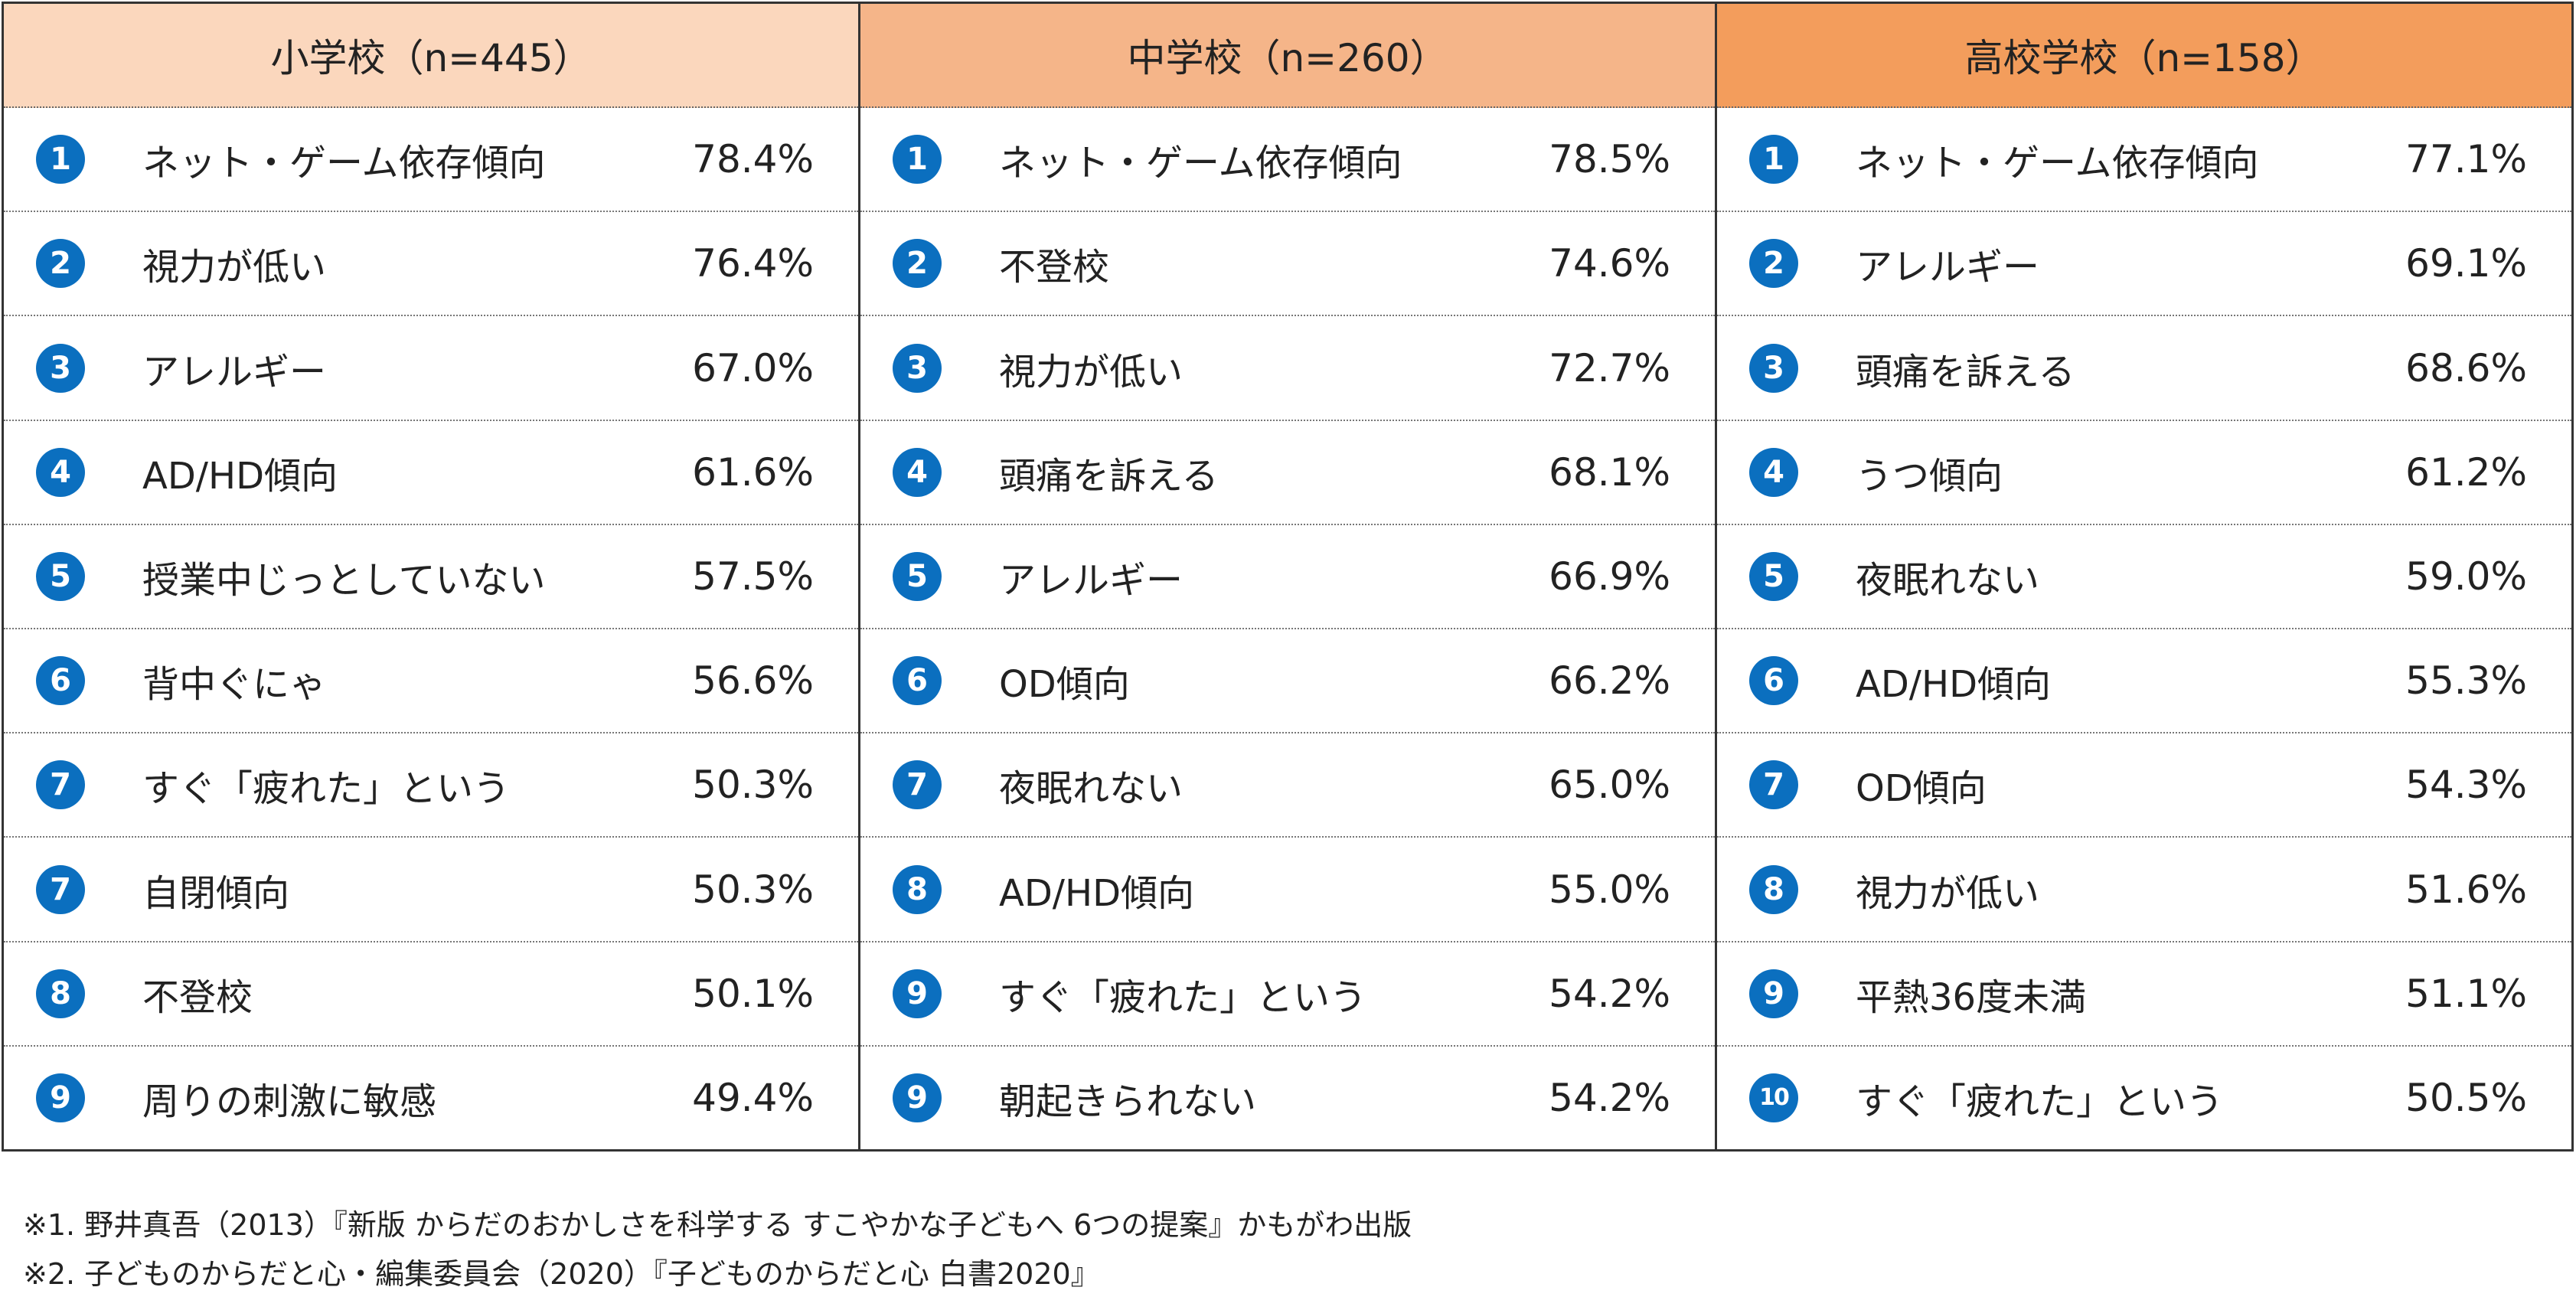 The width and height of the screenshot is (2576, 1310). What do you see at coordinates (2466, 681) in the screenshot?
I see `item-percentage: 55.3%` at bounding box center [2466, 681].